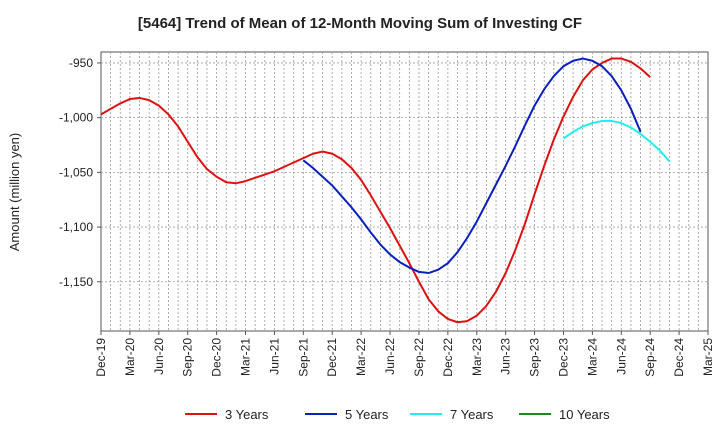 The width and height of the screenshot is (720, 440). I want to click on legend-3-years-label: 3 Years, so click(247, 414).